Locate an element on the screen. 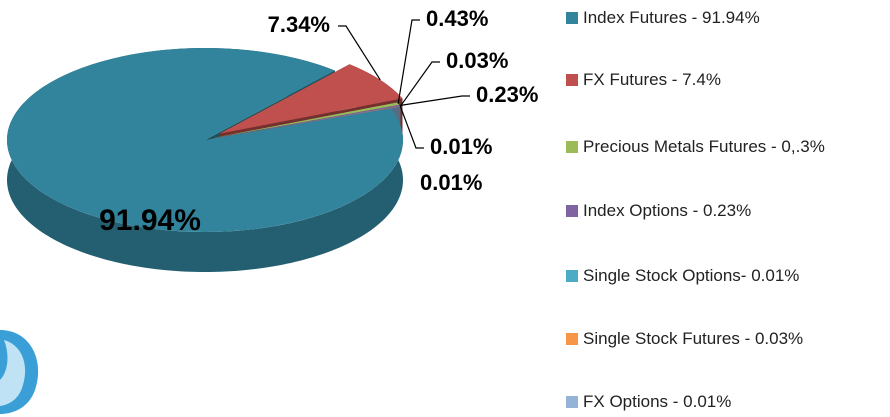 This screenshot has width=890, height=417. data-label: 0.23% is located at coordinates (507, 94).